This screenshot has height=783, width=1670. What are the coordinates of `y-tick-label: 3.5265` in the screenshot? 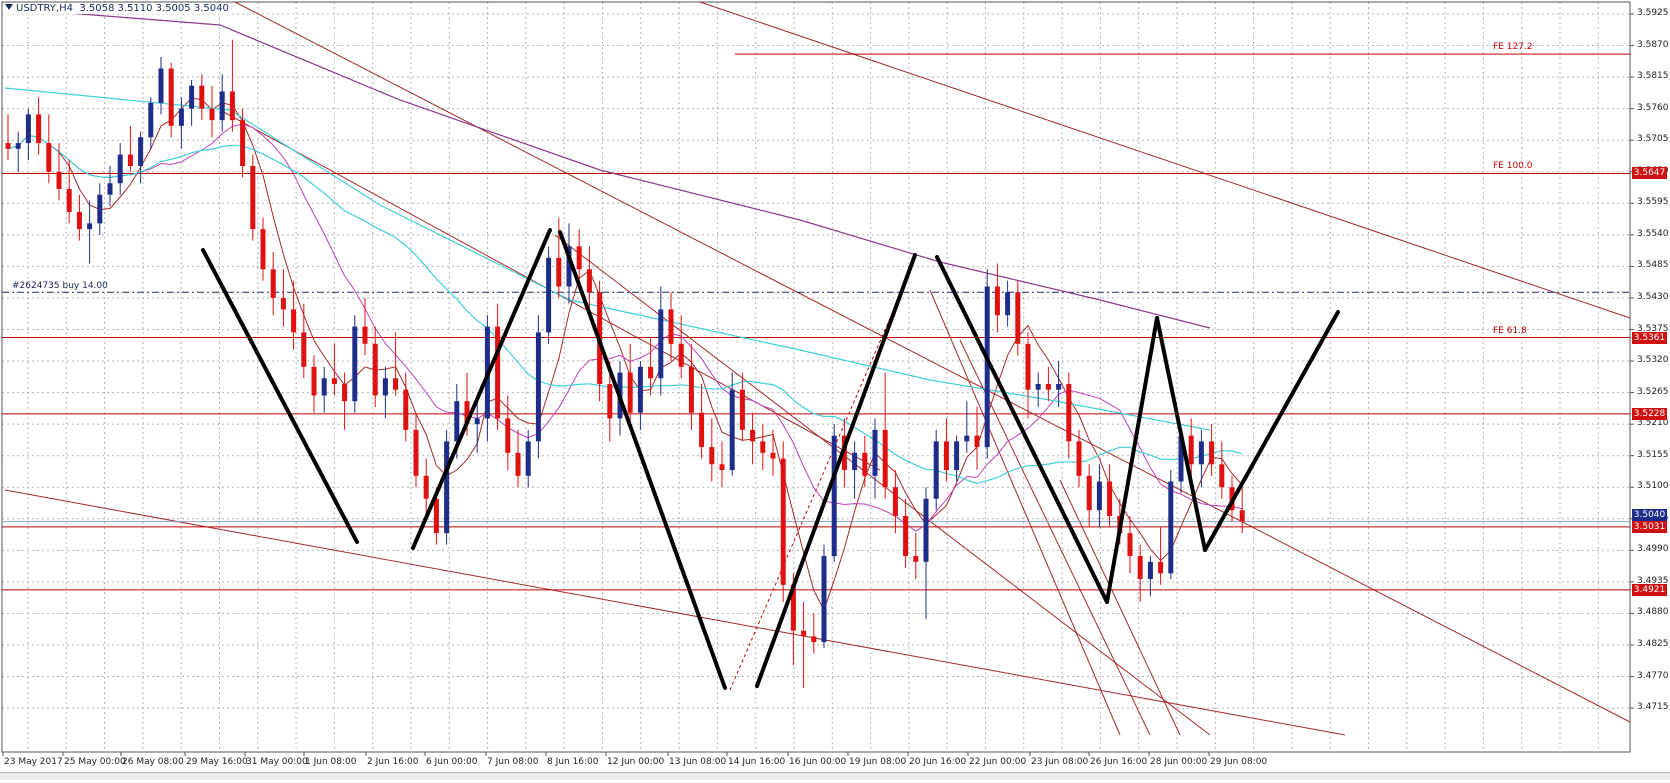 It's located at (1653, 391).